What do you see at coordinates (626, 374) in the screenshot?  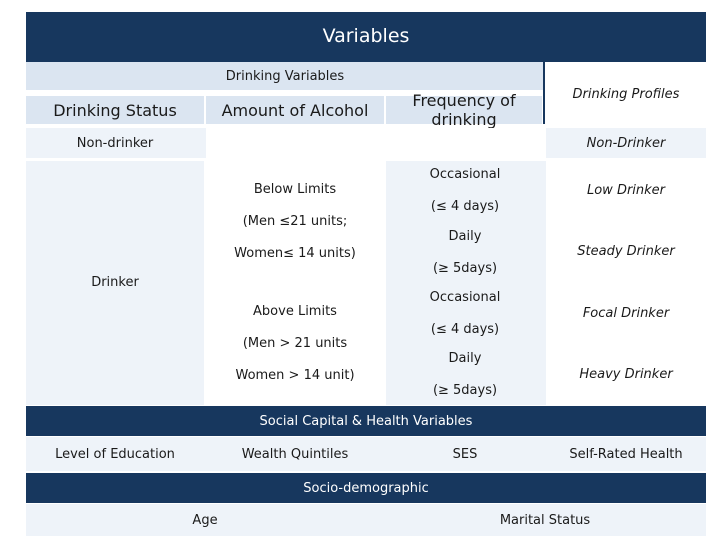 I see `profile-heavy-drinker: Heavy Drinker` at bounding box center [626, 374].